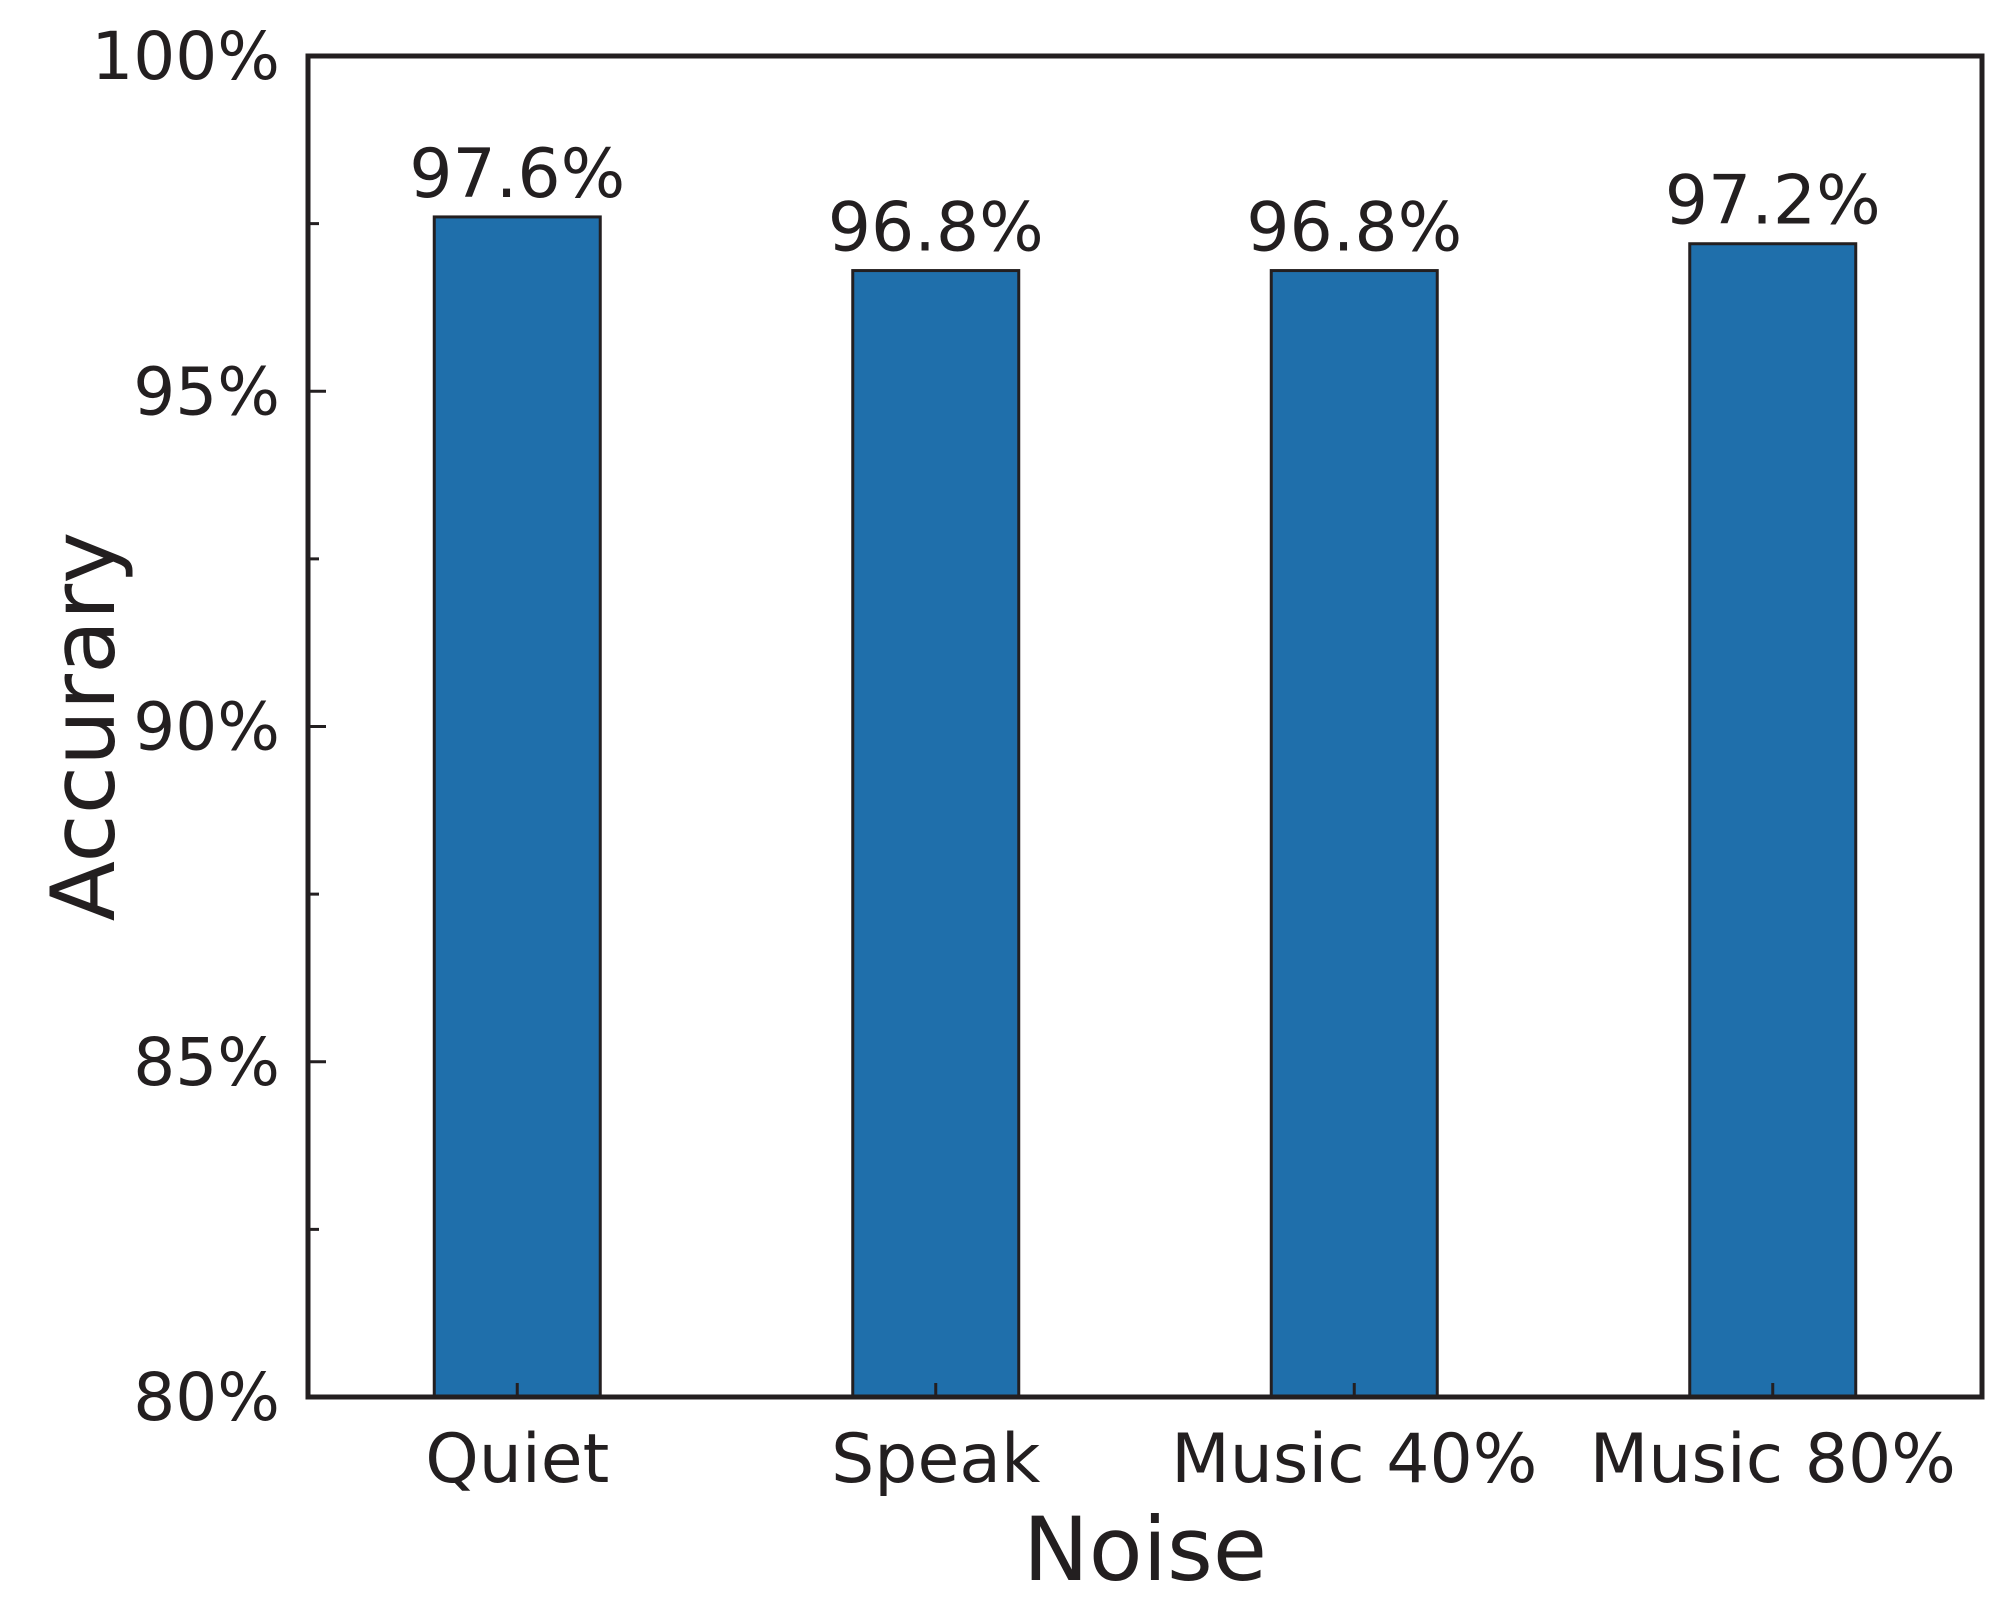 Image resolution: width=1994 pixels, height=1607 pixels. I want to click on data-label: 97.2%, so click(1773, 201).